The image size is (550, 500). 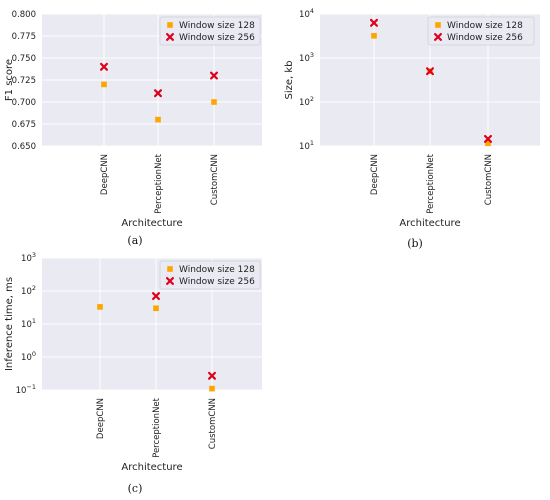 I want to click on panel-caption: (b), so click(x=415, y=243).